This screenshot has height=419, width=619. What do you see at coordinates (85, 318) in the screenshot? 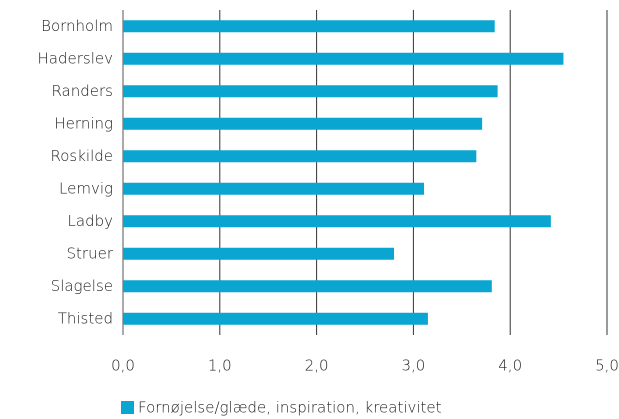
I see `y-tick-label: Thisted` at bounding box center [85, 318].